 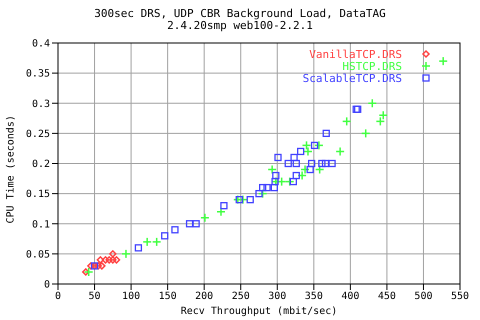 I want to click on legend-label: ScalableTCP.DRS, so click(x=352, y=78).